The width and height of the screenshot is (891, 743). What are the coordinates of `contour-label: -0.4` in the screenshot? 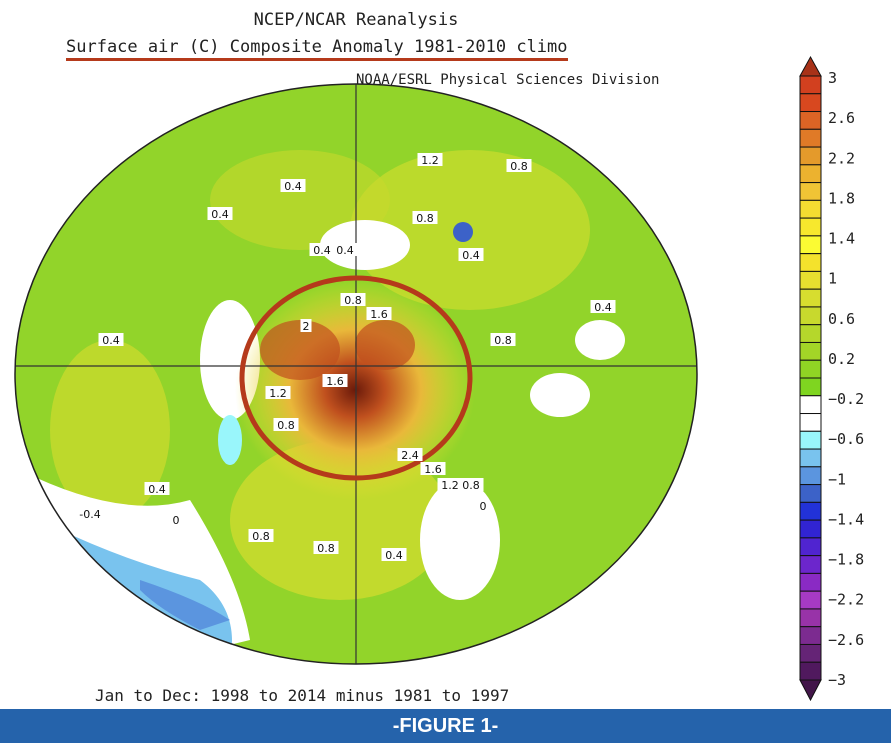 It's located at (89, 514).